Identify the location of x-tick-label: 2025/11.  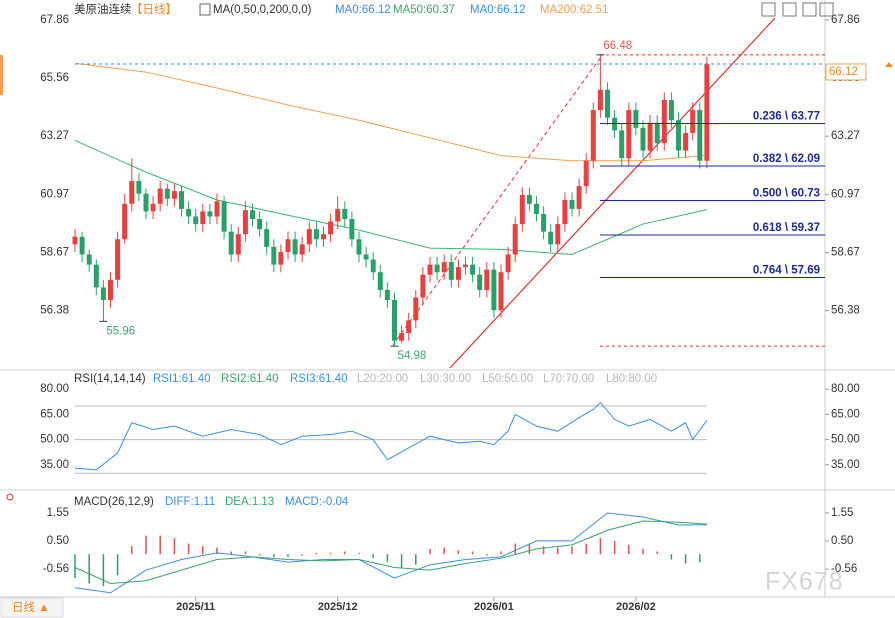
(195, 607).